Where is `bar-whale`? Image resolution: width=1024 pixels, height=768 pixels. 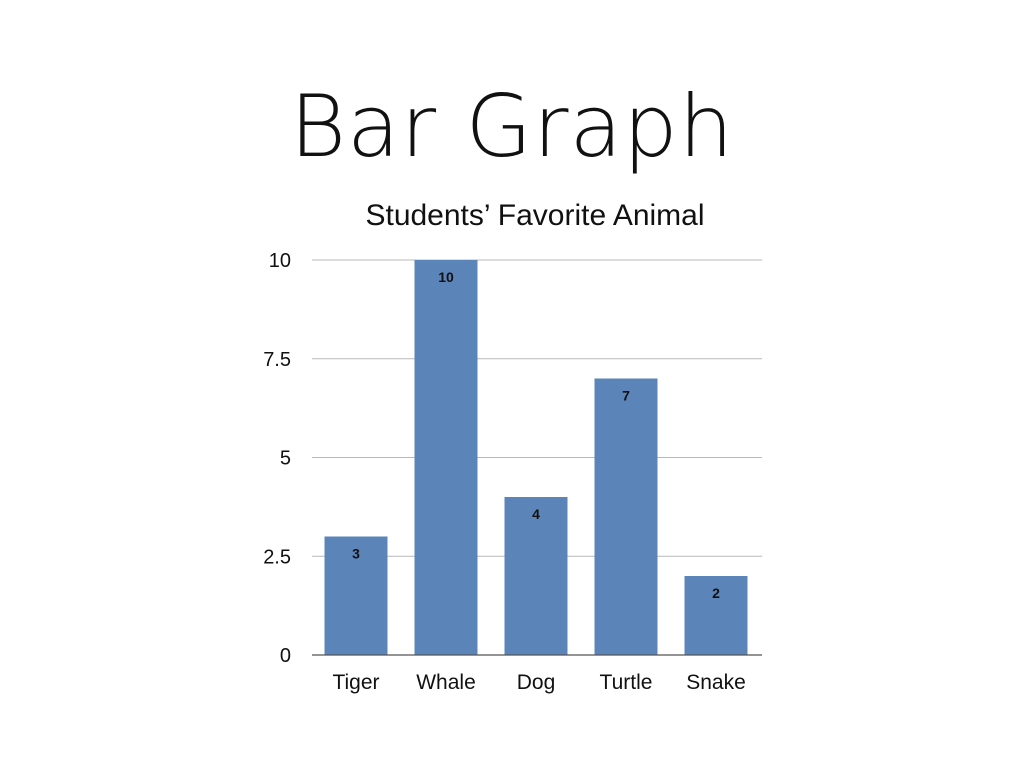 bar-whale is located at coordinates (446, 457).